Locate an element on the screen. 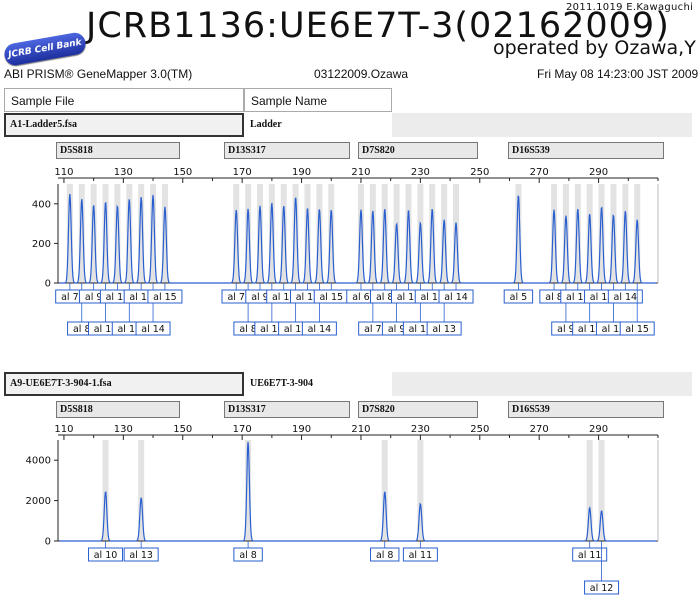 The image size is (700, 600). x-tick-label: 130 is located at coordinates (123, 429).